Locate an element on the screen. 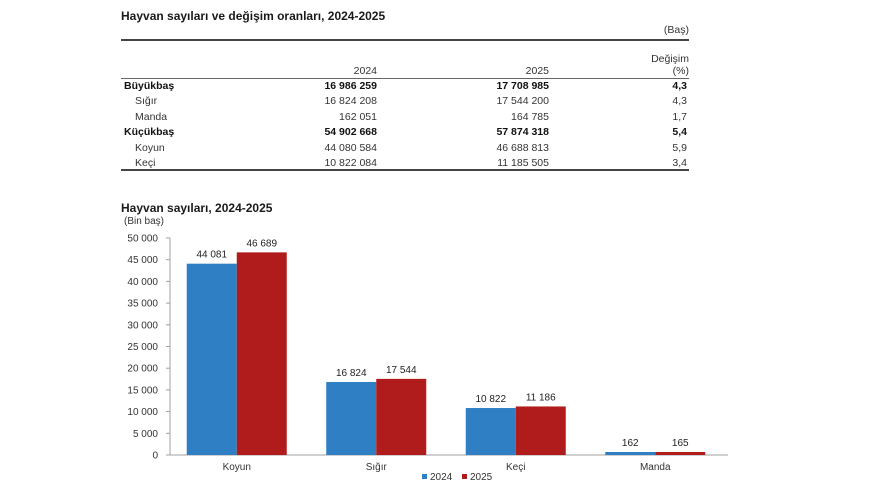  value-2024: 16 986 259 is located at coordinates (350, 86).